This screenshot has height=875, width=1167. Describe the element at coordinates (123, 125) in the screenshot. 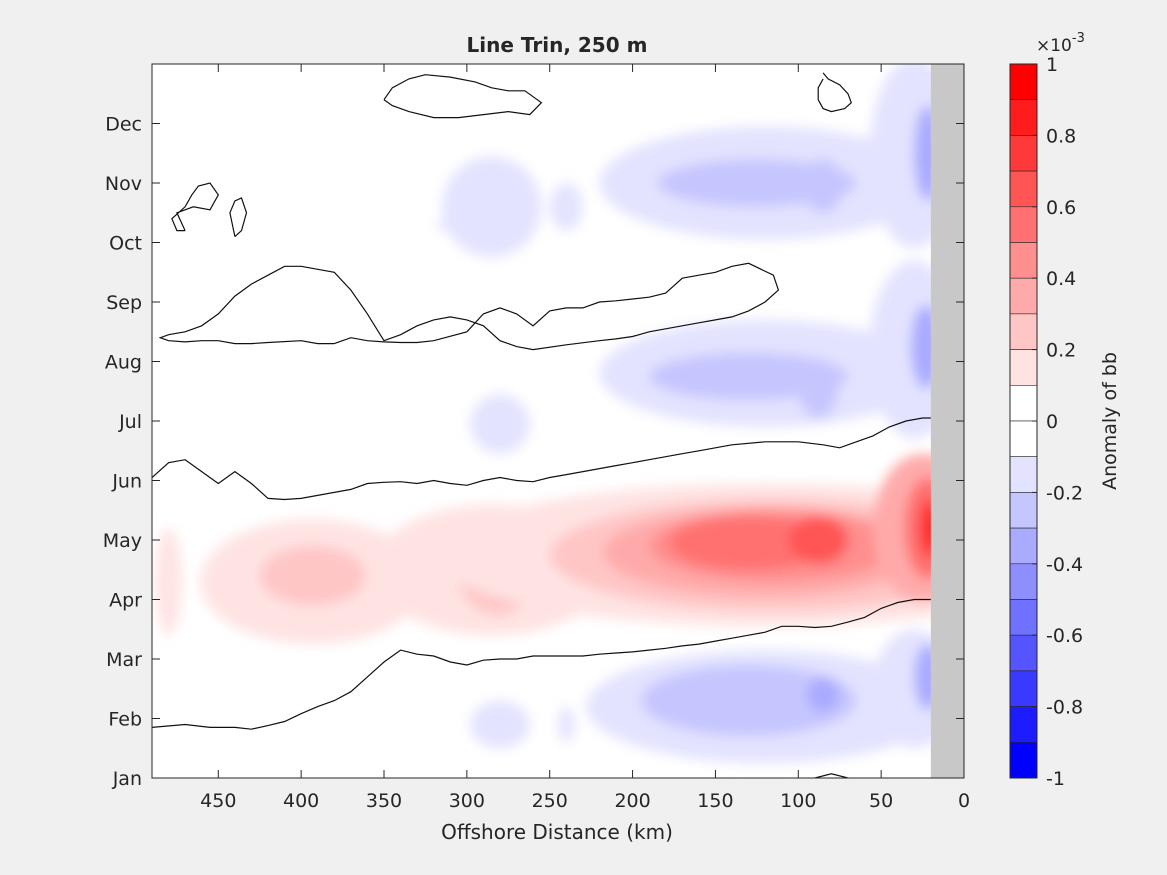

I see `y-tick-label: Dec` at that location.